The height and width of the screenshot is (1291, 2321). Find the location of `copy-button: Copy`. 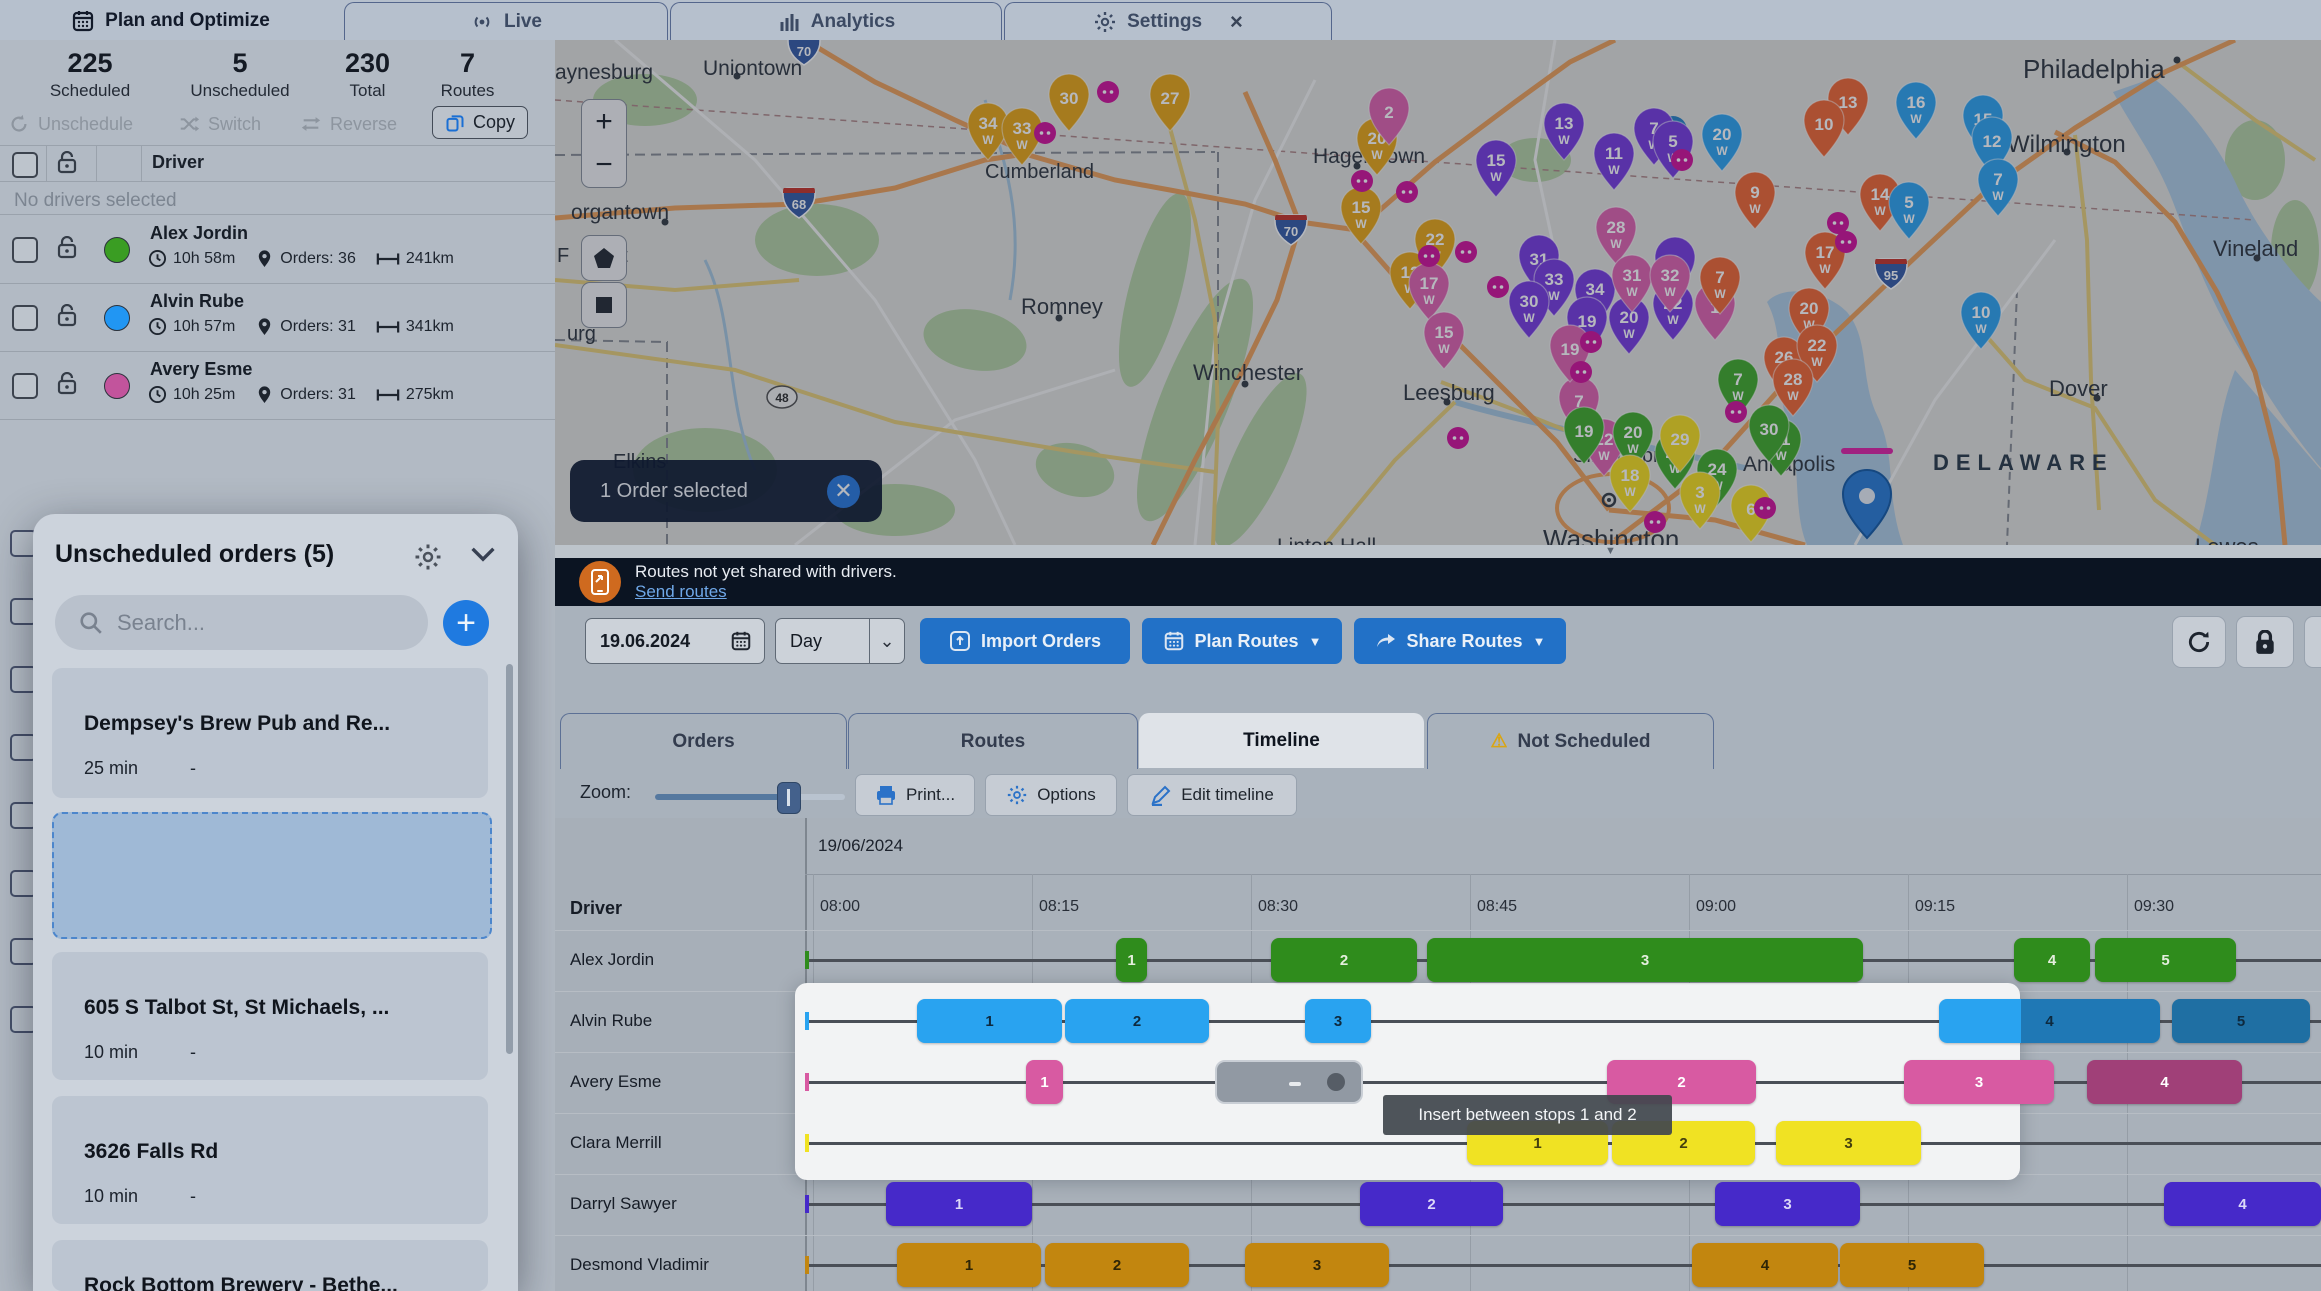

copy-button: Copy is located at coordinates (480, 122).